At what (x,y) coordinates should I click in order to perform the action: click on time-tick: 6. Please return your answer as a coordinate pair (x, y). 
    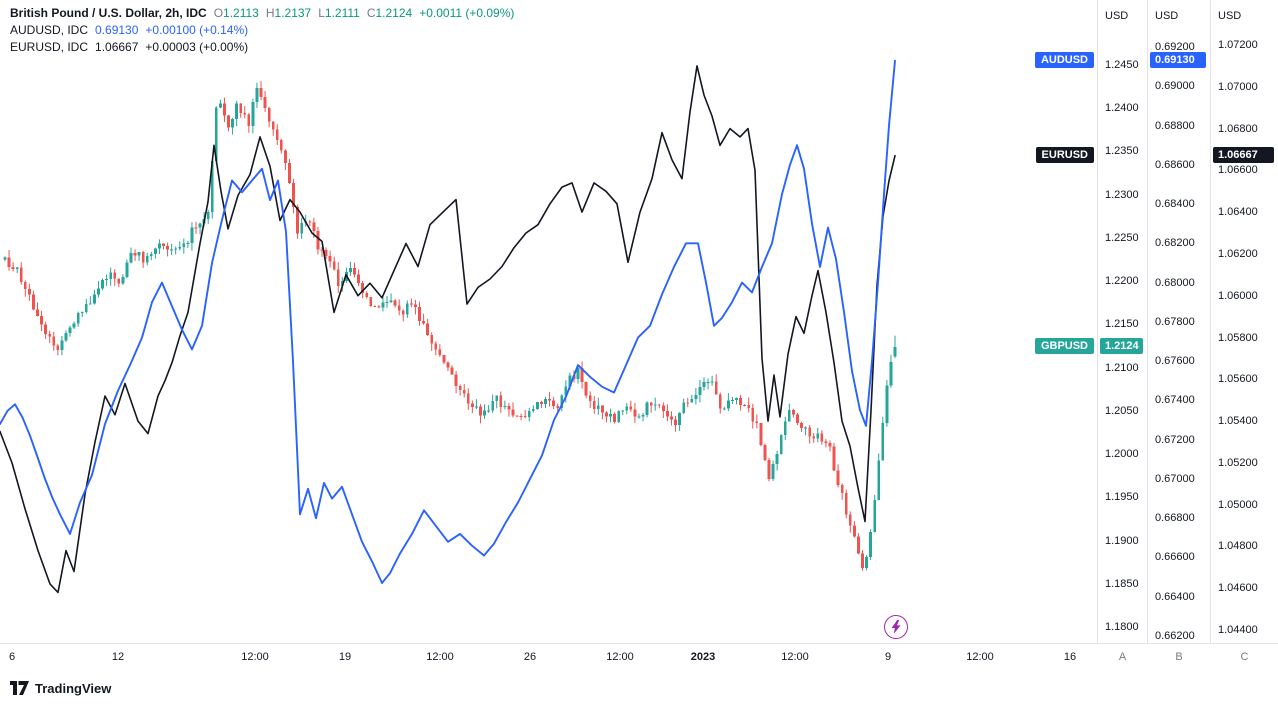
    Looking at the image, I should click on (12, 657).